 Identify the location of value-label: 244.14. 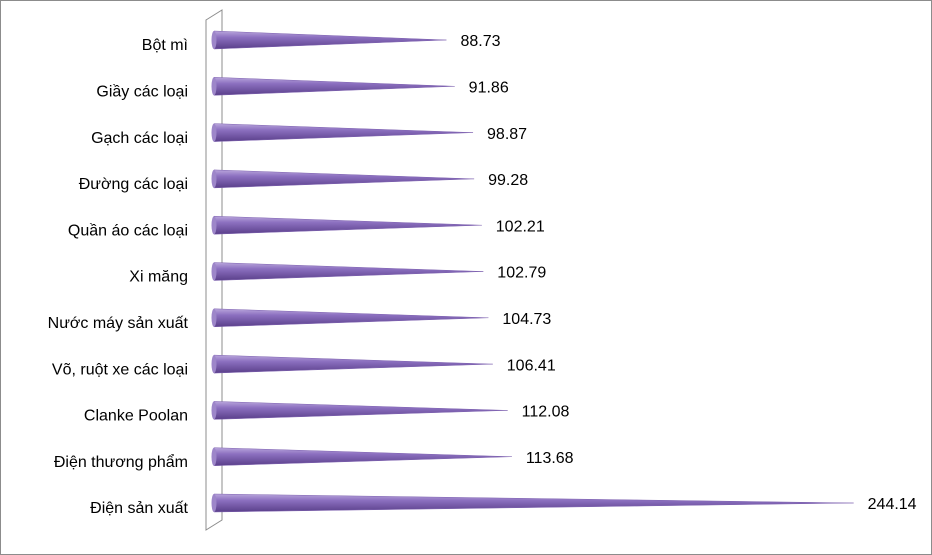
(892, 504).